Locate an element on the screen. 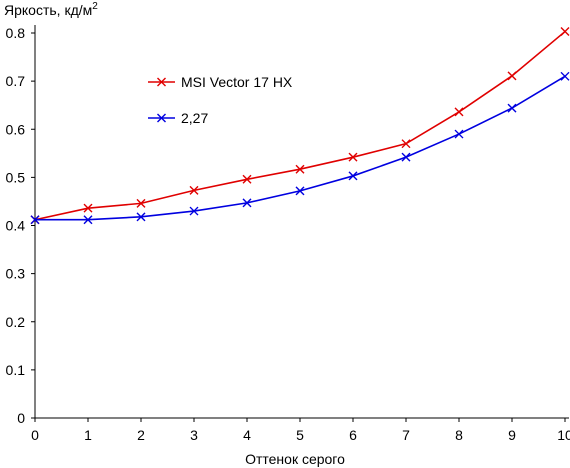  x-tick-label: 8 is located at coordinates (459, 435).